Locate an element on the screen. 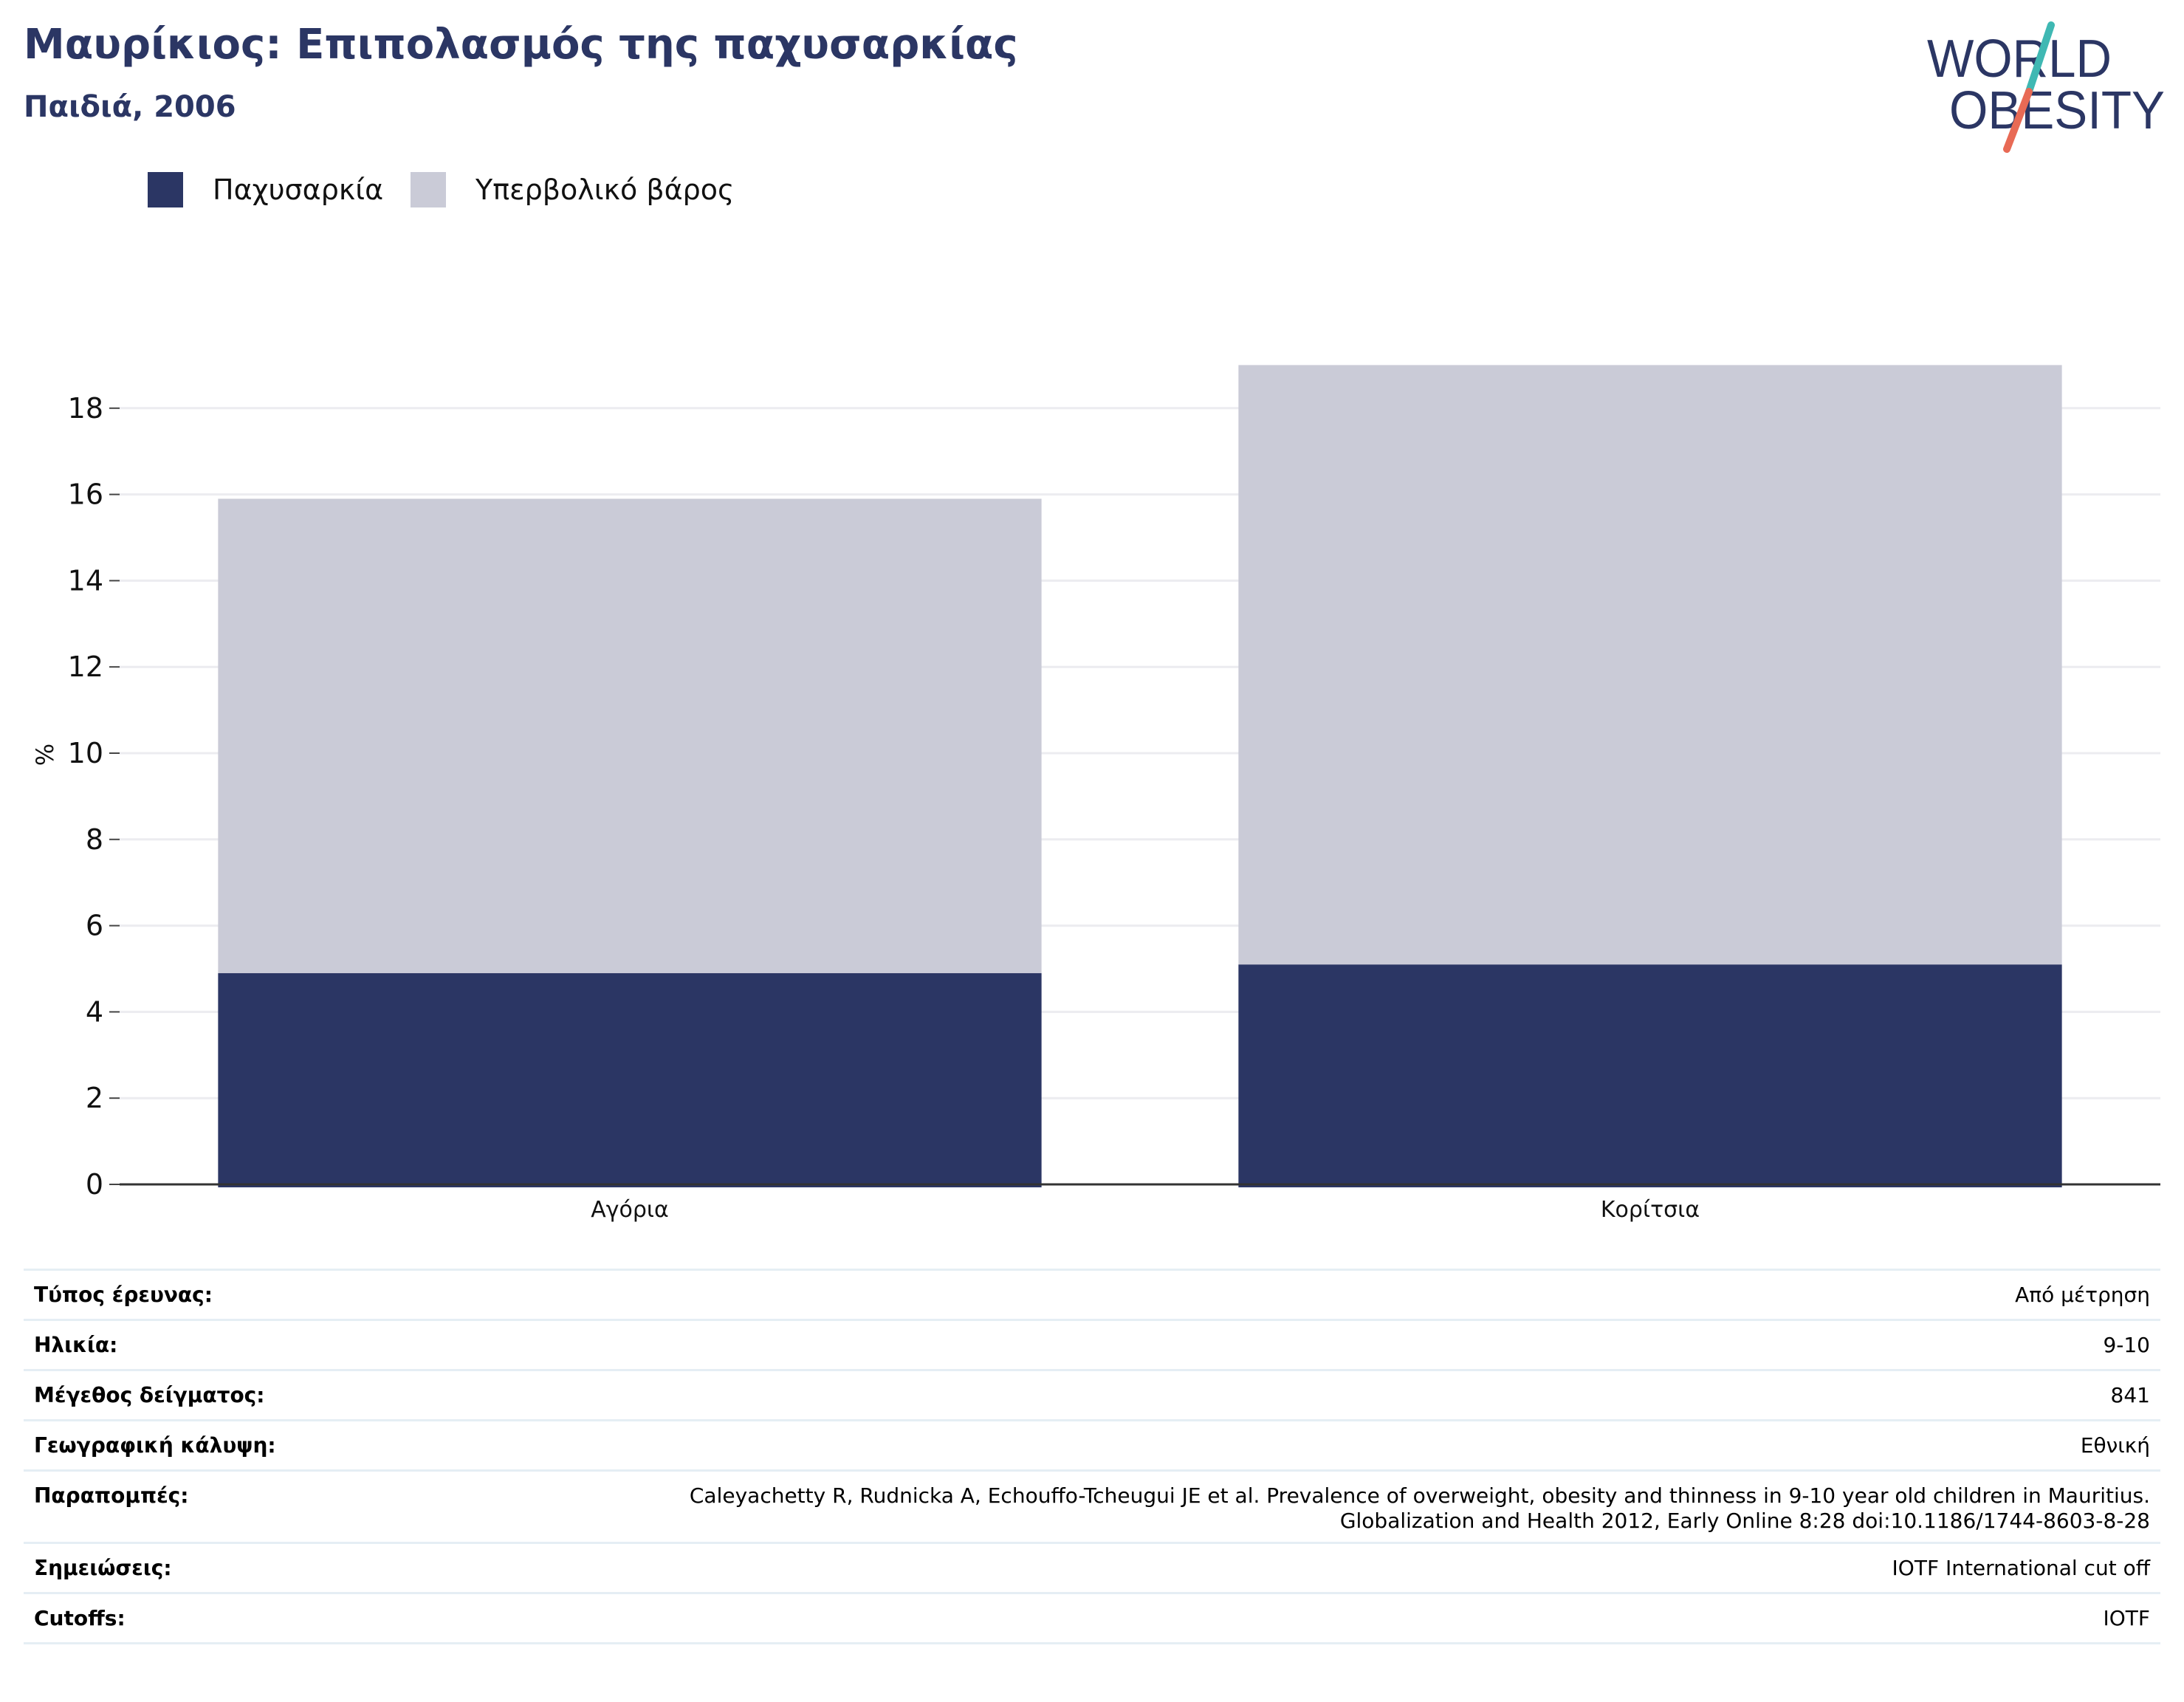 This screenshot has height=1702, width=2184. y-tick-label: 14 is located at coordinates (85, 580).